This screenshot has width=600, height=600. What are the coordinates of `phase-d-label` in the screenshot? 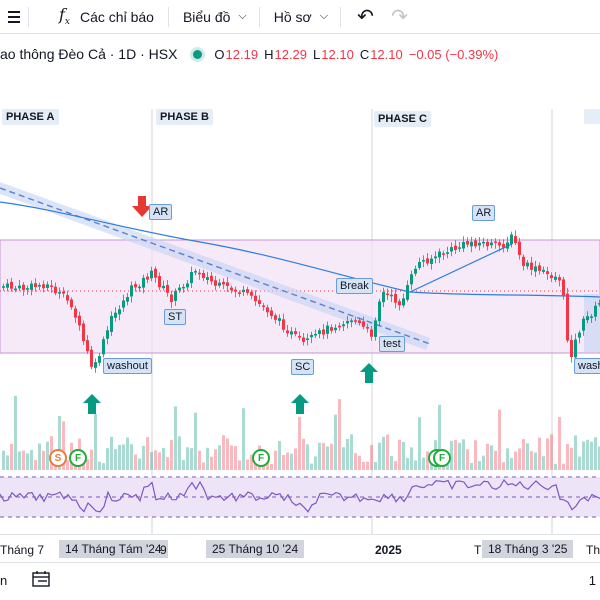 It's located at (592, 116).